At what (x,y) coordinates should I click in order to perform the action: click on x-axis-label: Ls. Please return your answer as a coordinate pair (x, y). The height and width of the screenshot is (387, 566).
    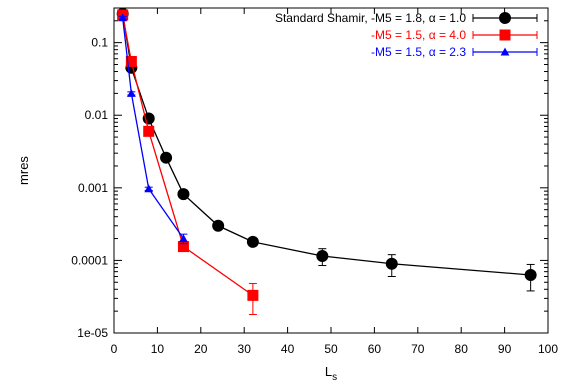
    Looking at the image, I should click on (331, 373).